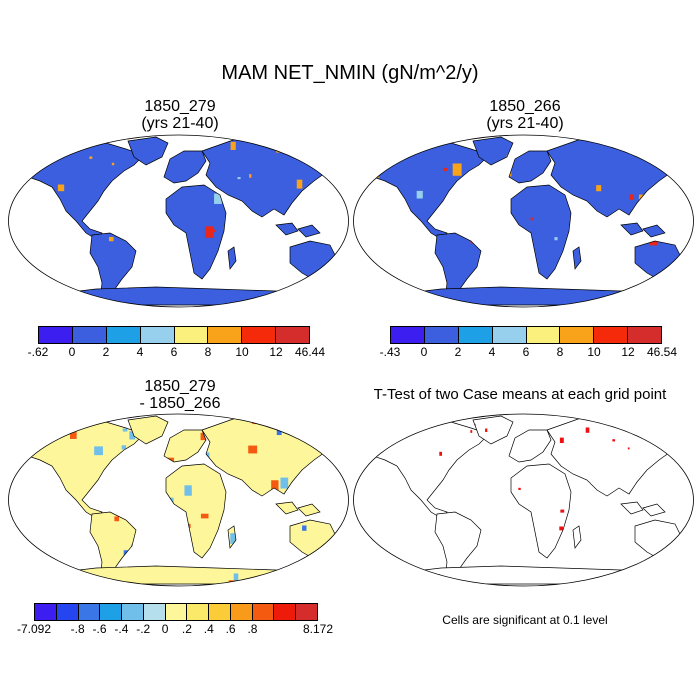  What do you see at coordinates (38, 352) in the screenshot?
I see `case1-colorbar-label: -.62` at bounding box center [38, 352].